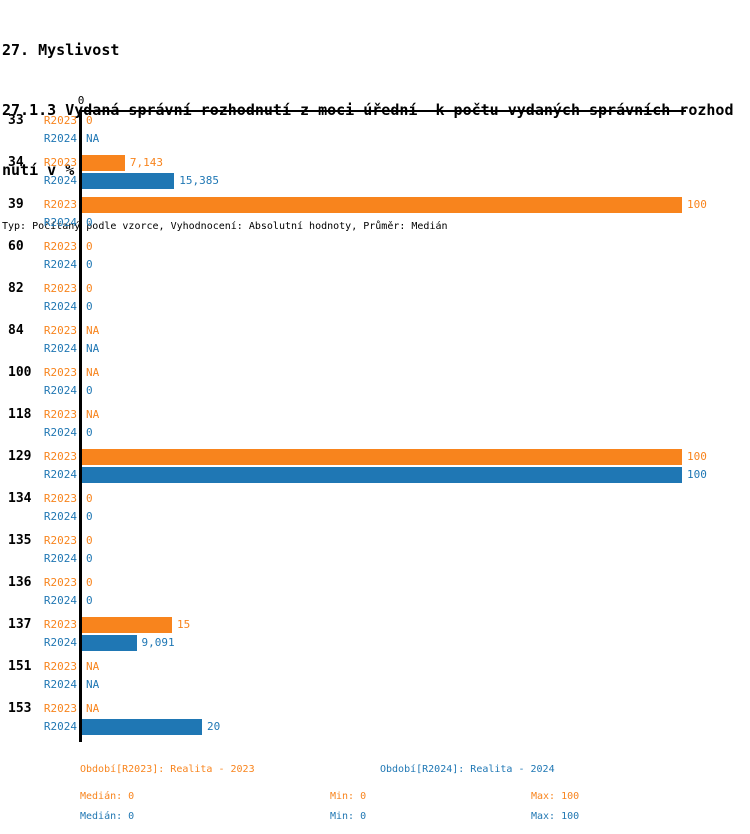 The width and height of the screenshot is (750, 834). Describe the element at coordinates (214, 726) in the screenshot. I see `bar-value-label: 20` at that location.